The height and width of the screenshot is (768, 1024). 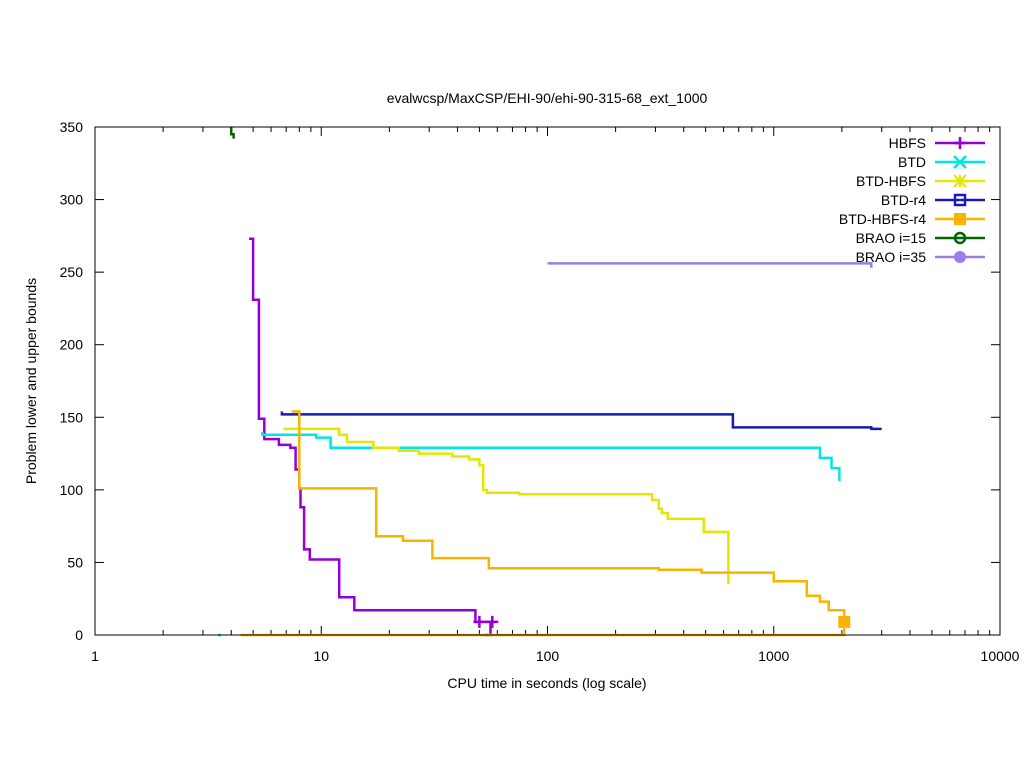 I want to click on legend-label-hbfs: HBFS, so click(x=907, y=143).